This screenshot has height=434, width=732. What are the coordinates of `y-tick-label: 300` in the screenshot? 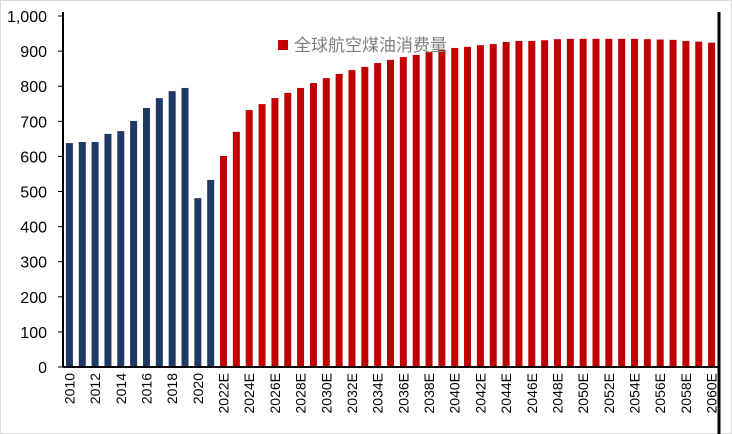 It's located at (33, 263).